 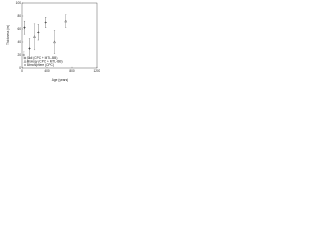 I want to click on y-tick-label: 100, so click(x=19, y=3).